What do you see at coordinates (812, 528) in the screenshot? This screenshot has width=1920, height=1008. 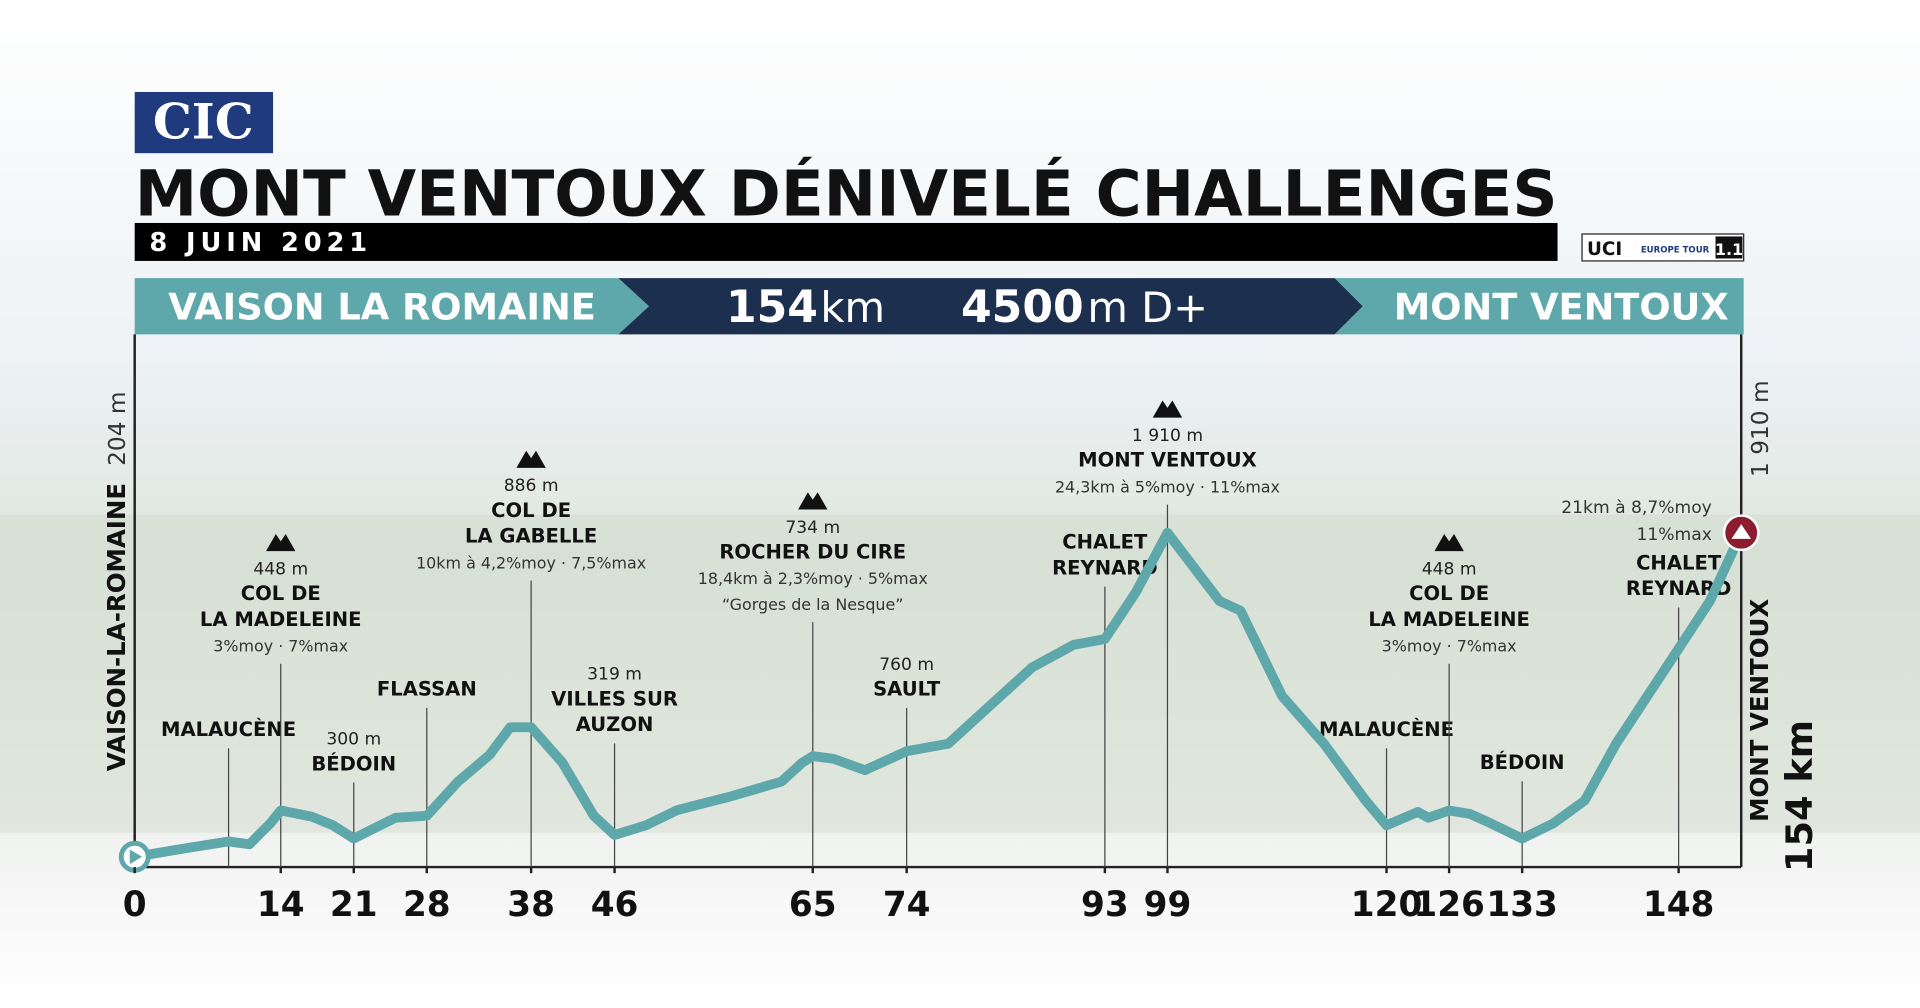 I see `annotation-text: 734 m` at bounding box center [812, 528].